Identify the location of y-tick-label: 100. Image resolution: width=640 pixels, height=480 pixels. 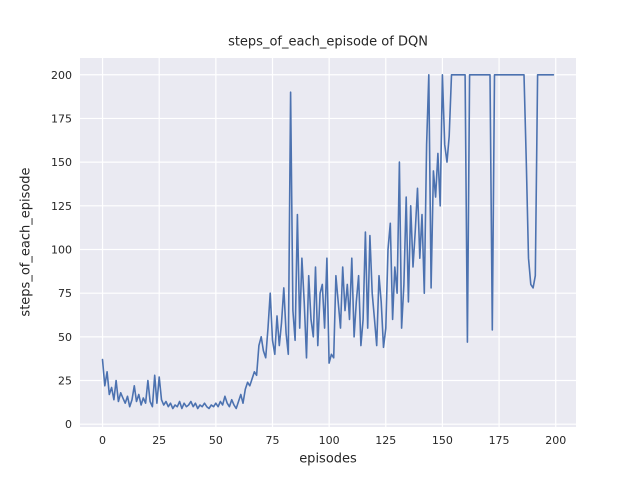
(61, 249).